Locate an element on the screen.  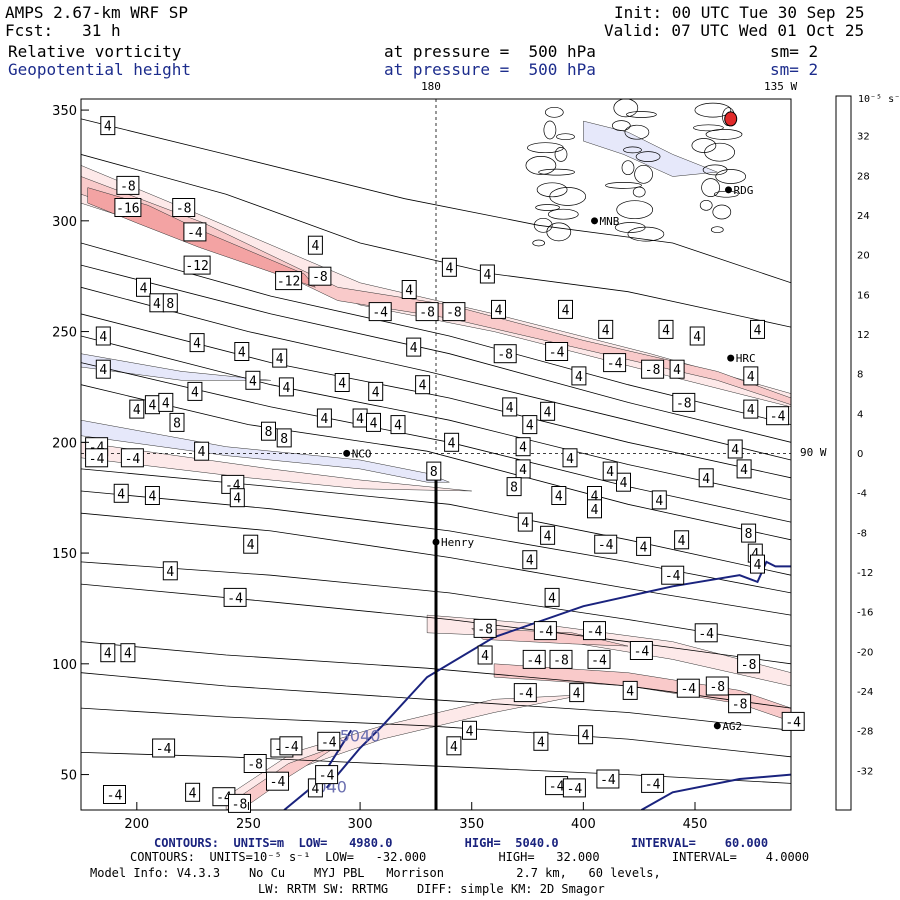
colorbar-tick: 8 is located at coordinates (860, 375).